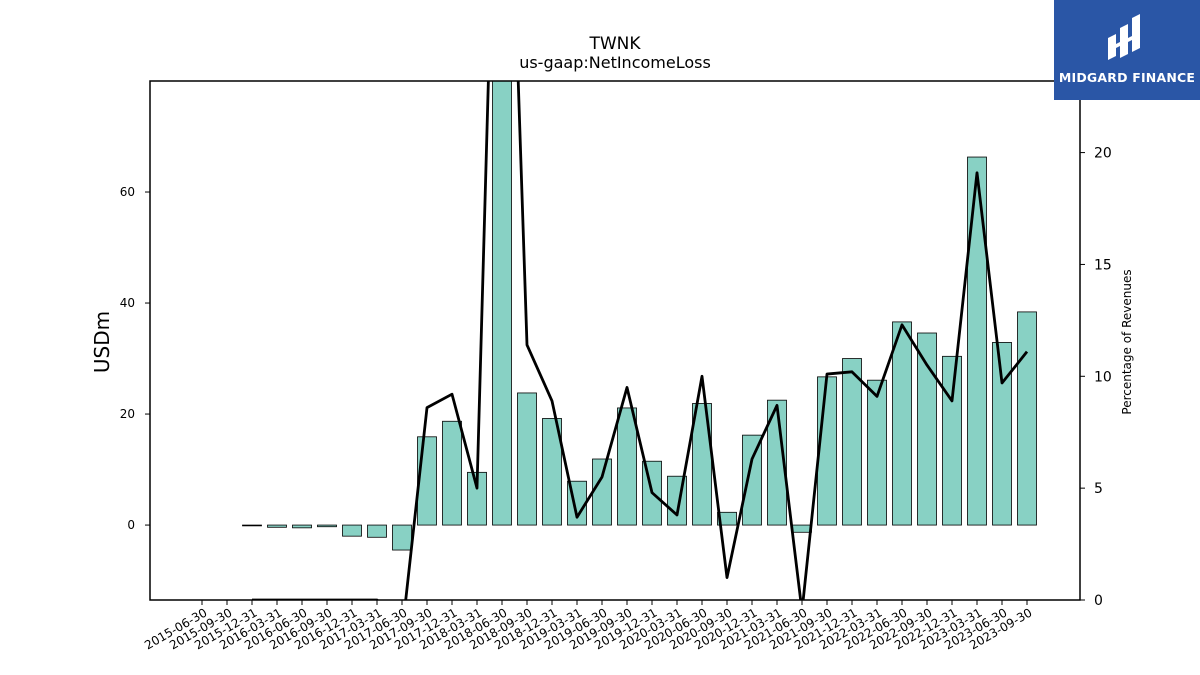 This screenshot has width=1200, height=675. Describe the element at coordinates (615, 62) in the screenshot. I see `chart-subtitle: us-gaap:NetIncomeLoss` at that location.